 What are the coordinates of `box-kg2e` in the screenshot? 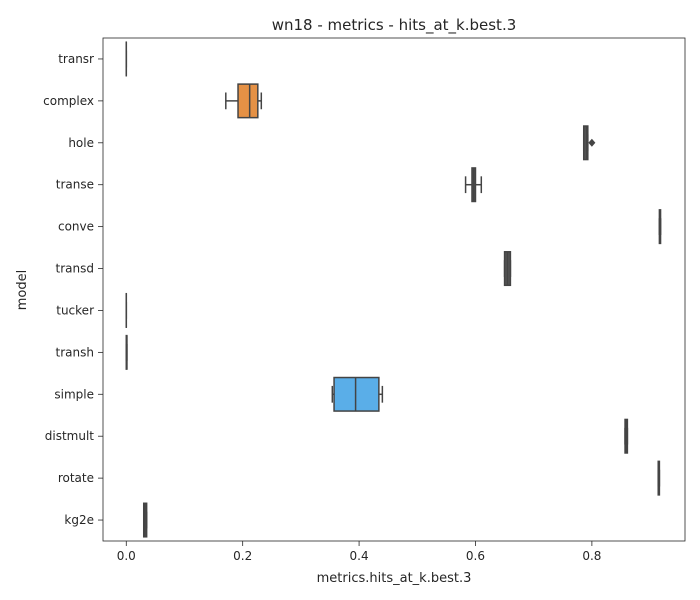 It's located at (145, 520).